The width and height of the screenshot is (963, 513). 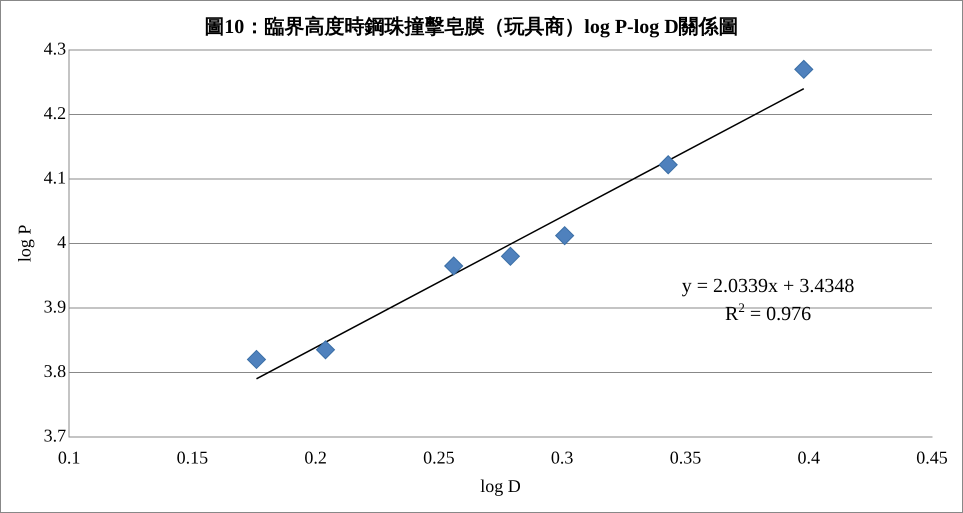 I want to click on y-tick-label: 4.2, so click(x=55, y=113).